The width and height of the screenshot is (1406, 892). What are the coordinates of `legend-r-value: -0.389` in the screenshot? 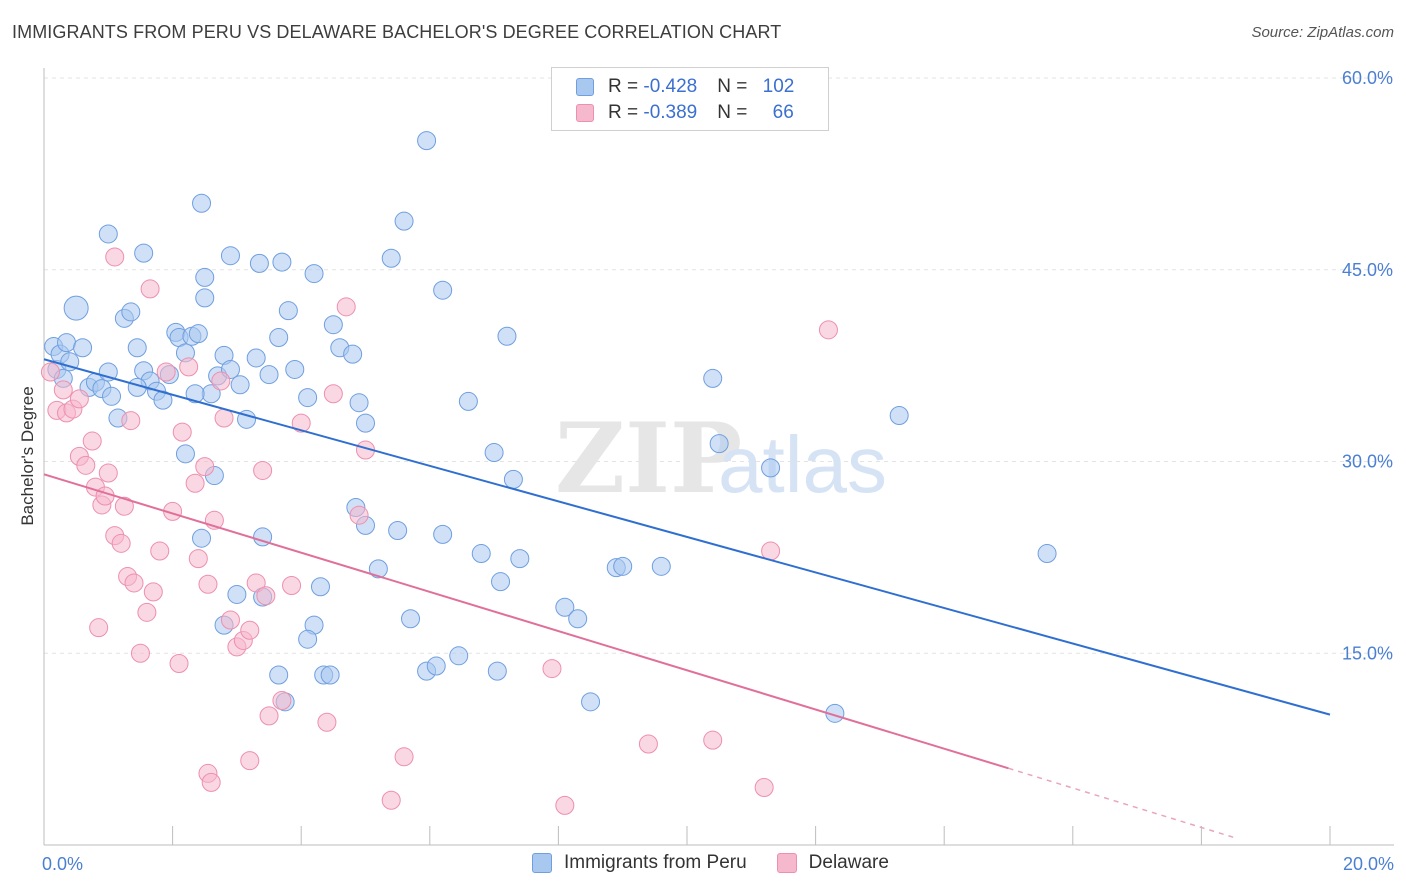 It's located at (670, 112).